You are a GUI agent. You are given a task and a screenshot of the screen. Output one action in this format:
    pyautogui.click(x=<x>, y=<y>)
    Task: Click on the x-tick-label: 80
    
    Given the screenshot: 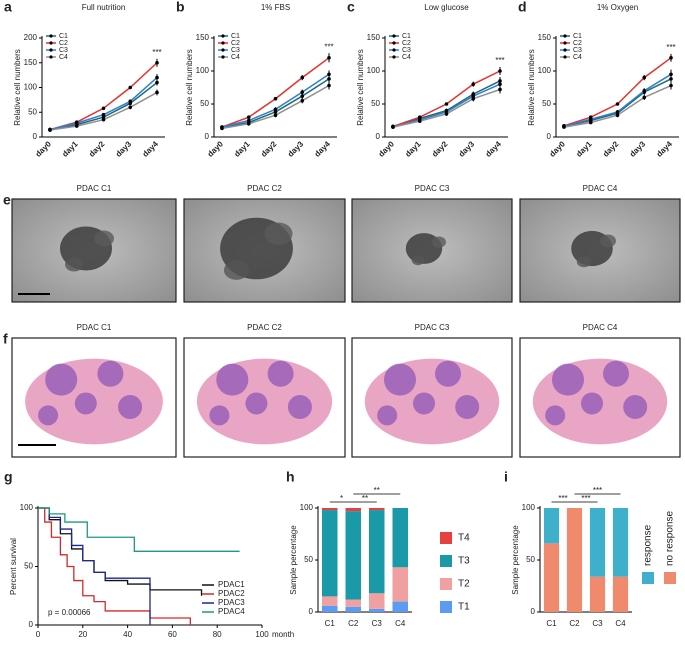 What is the action you would take?
    pyautogui.click(x=217, y=634)
    